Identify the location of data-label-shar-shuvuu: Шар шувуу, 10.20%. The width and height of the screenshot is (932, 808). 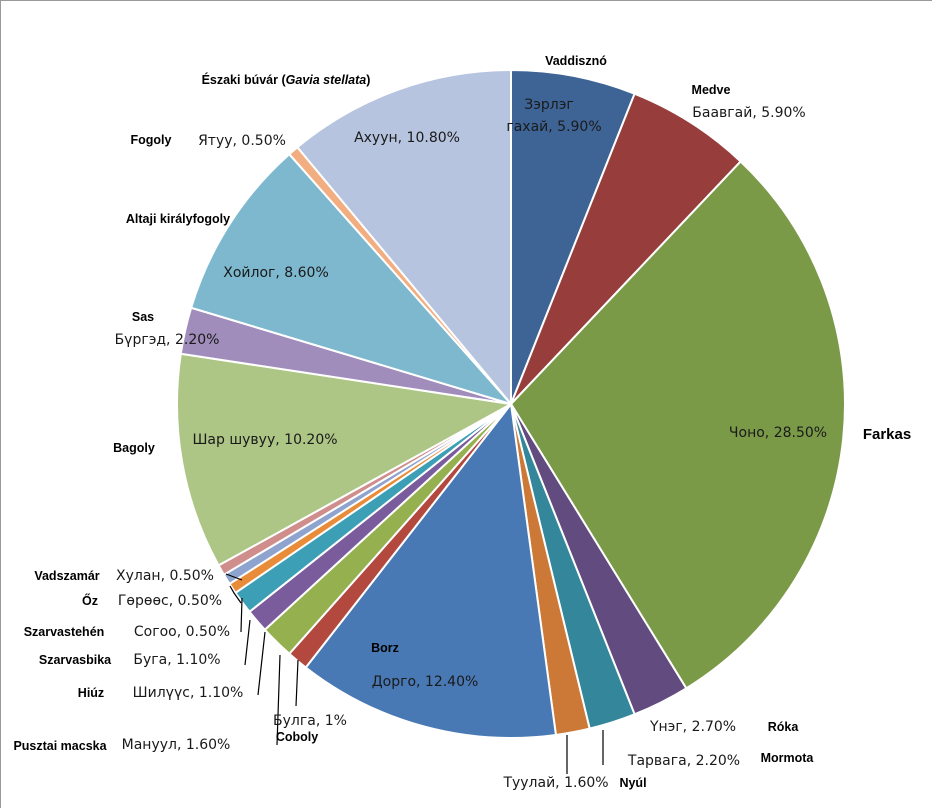
(264, 440).